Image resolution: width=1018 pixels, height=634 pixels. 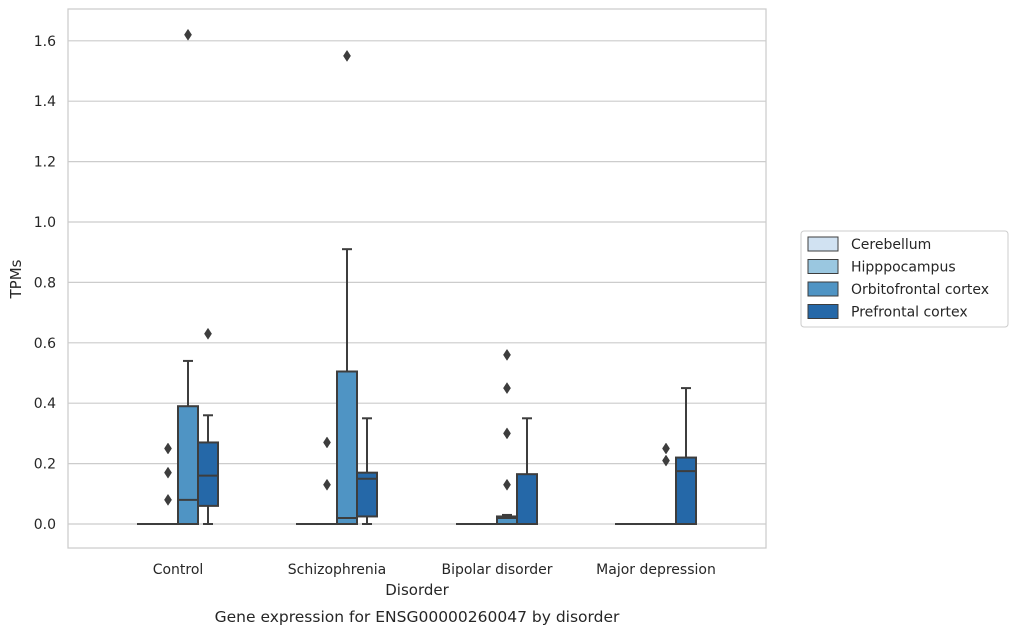 What do you see at coordinates (909, 313) in the screenshot?
I see `legend-label: Prefrontal cortex` at bounding box center [909, 313].